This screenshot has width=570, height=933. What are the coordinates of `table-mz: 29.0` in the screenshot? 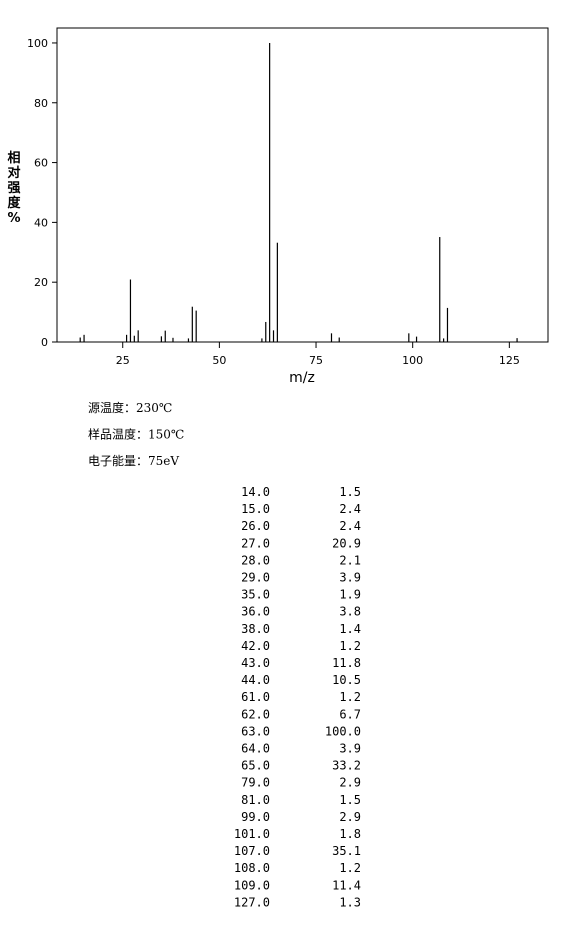 It's located at (255, 578).